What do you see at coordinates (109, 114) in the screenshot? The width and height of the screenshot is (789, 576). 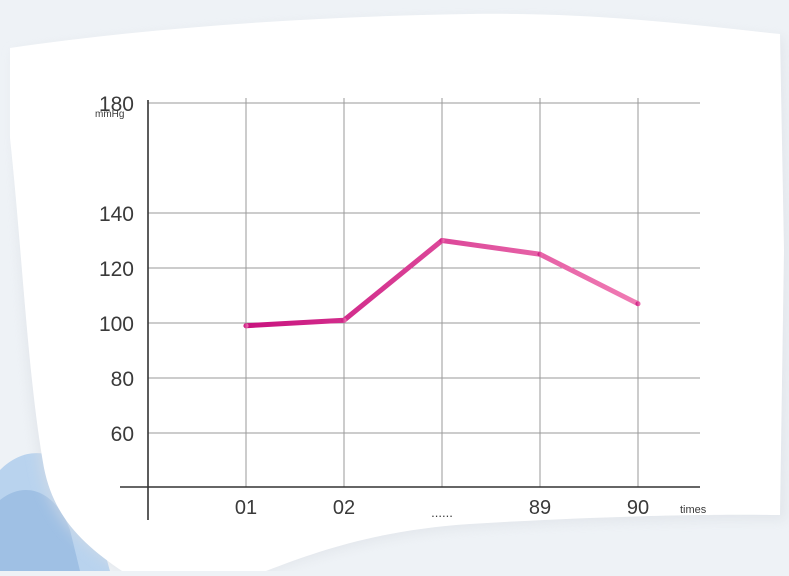 I see `y-axis-unit-label: mmHg` at bounding box center [109, 114].